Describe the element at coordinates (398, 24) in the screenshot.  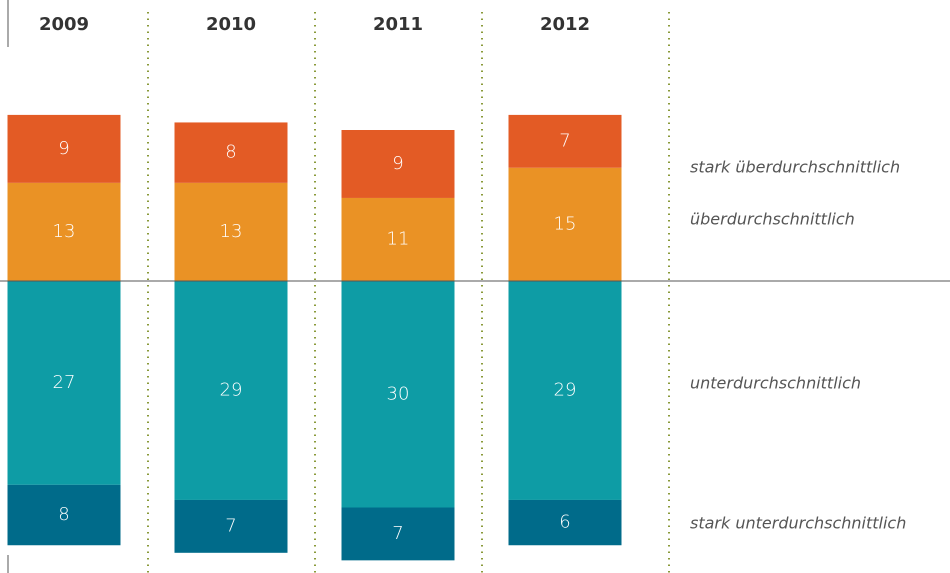
I see `column-header: 2011` at that location.